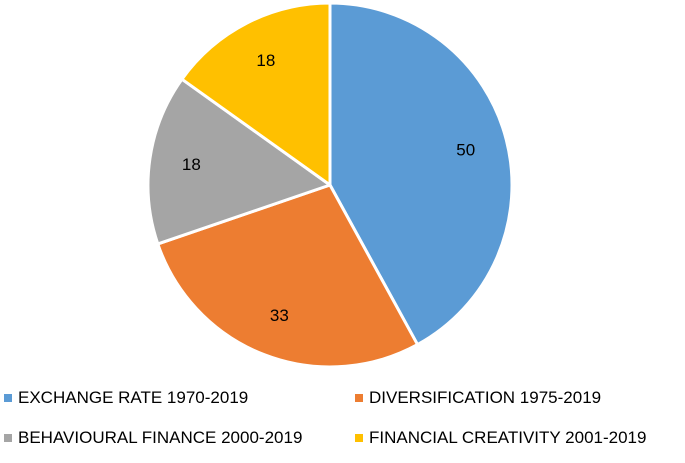 The height and width of the screenshot is (463, 685). What do you see at coordinates (191, 164) in the screenshot?
I see `data-label-behavioural-finance: 18` at bounding box center [191, 164].